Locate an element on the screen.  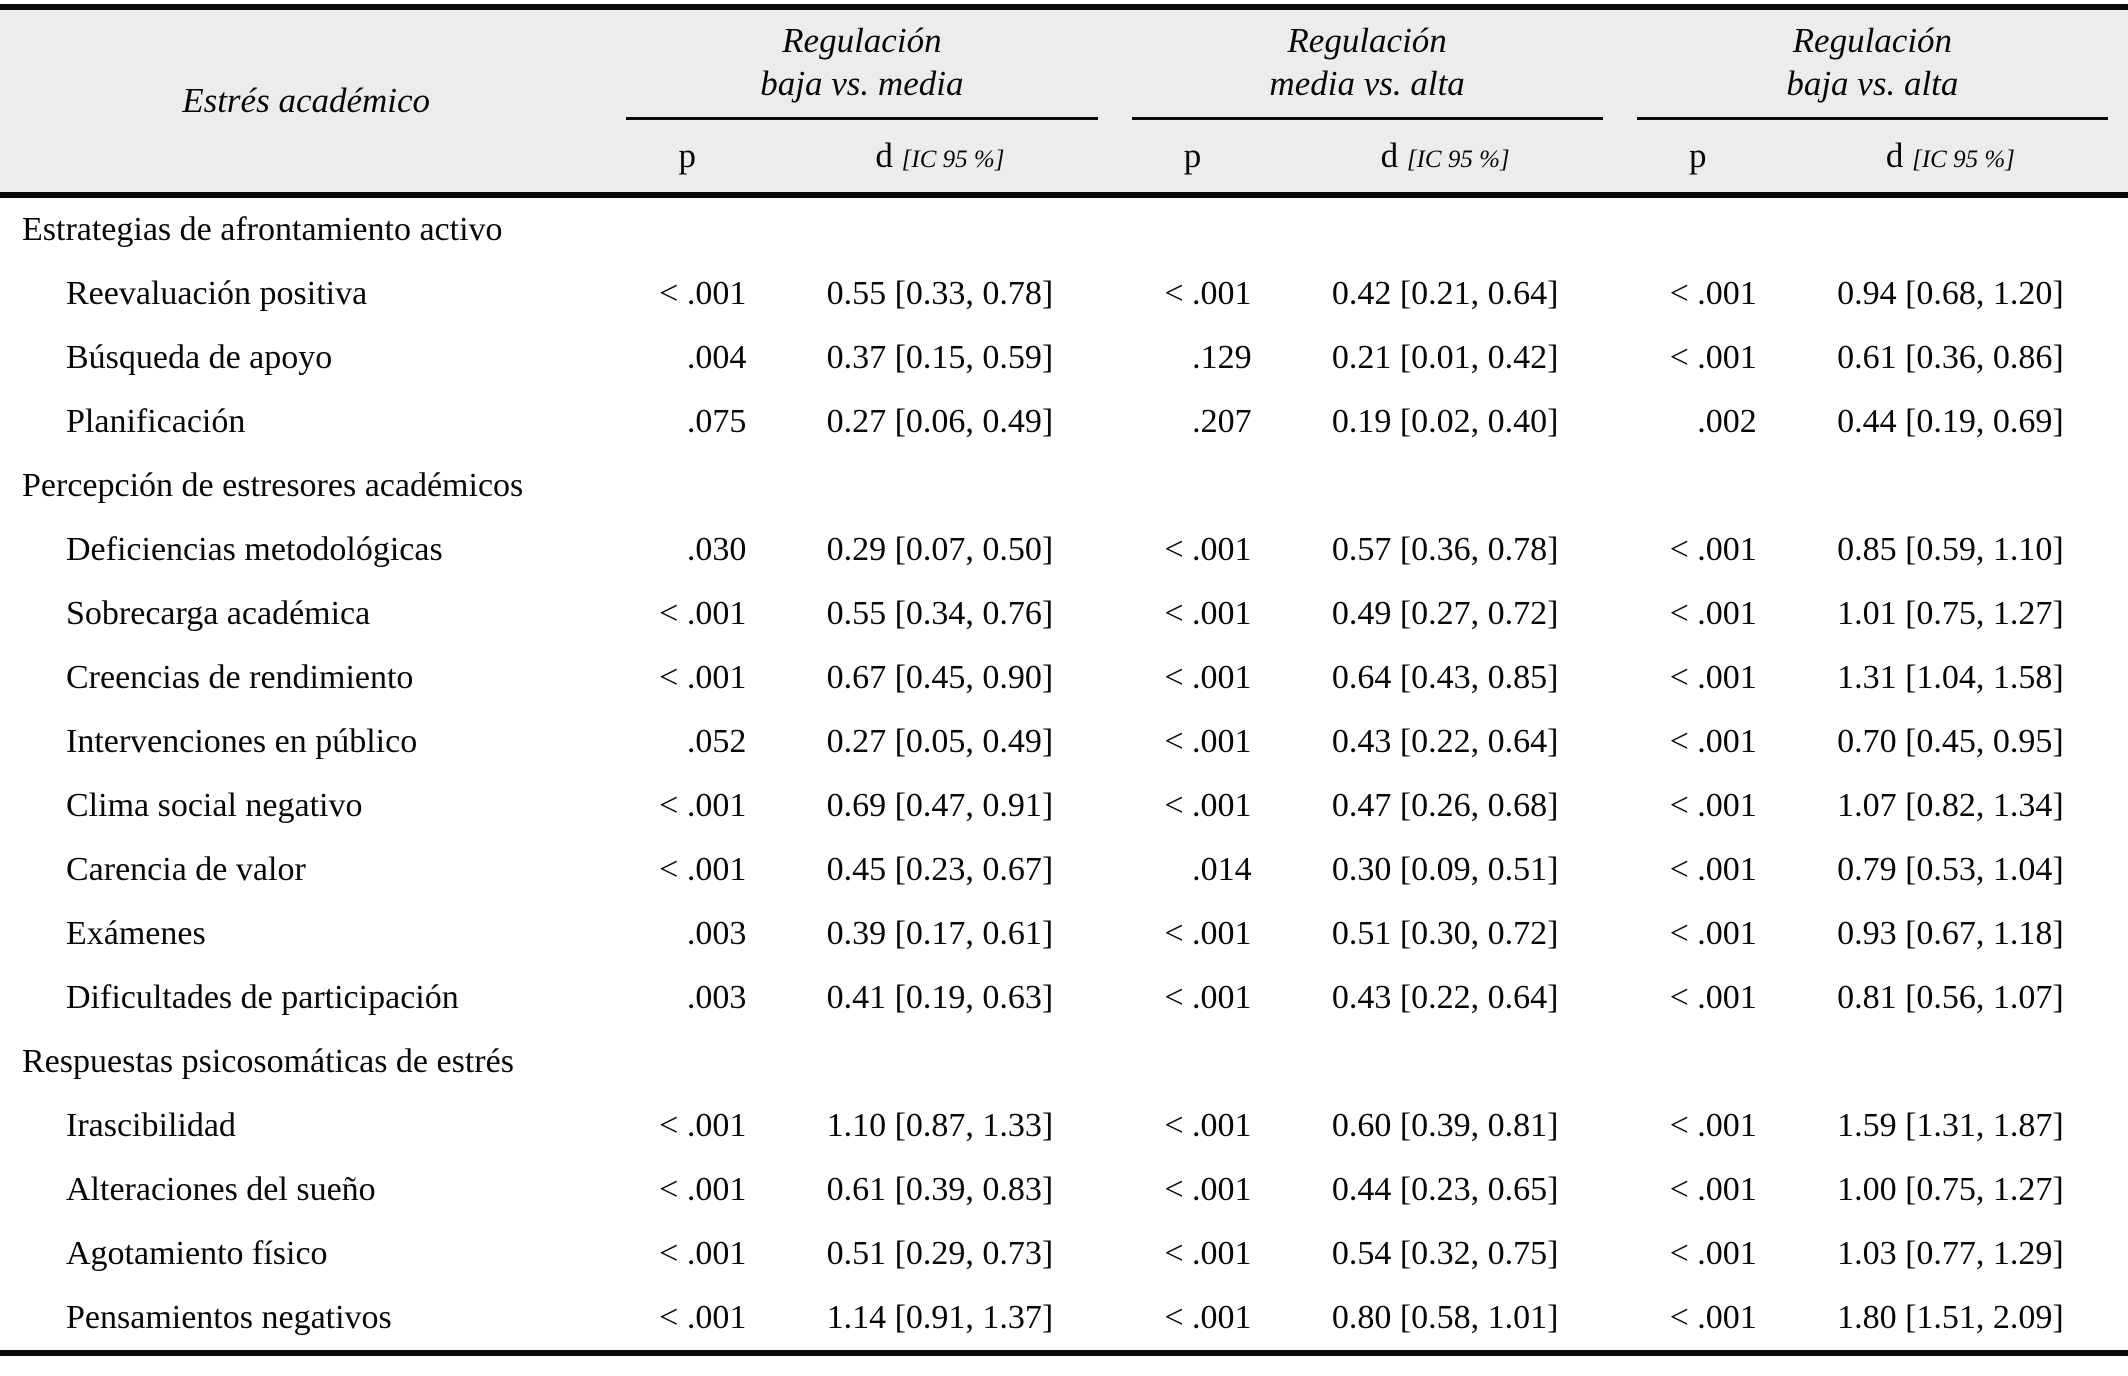
effect-size-cell: 0.60 [0.39, 0.81] is located at coordinates (1445, 1126).